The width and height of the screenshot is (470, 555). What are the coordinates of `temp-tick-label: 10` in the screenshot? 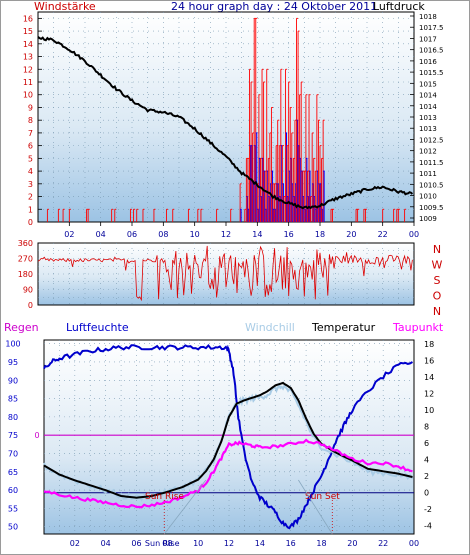 It's located at (429, 410).